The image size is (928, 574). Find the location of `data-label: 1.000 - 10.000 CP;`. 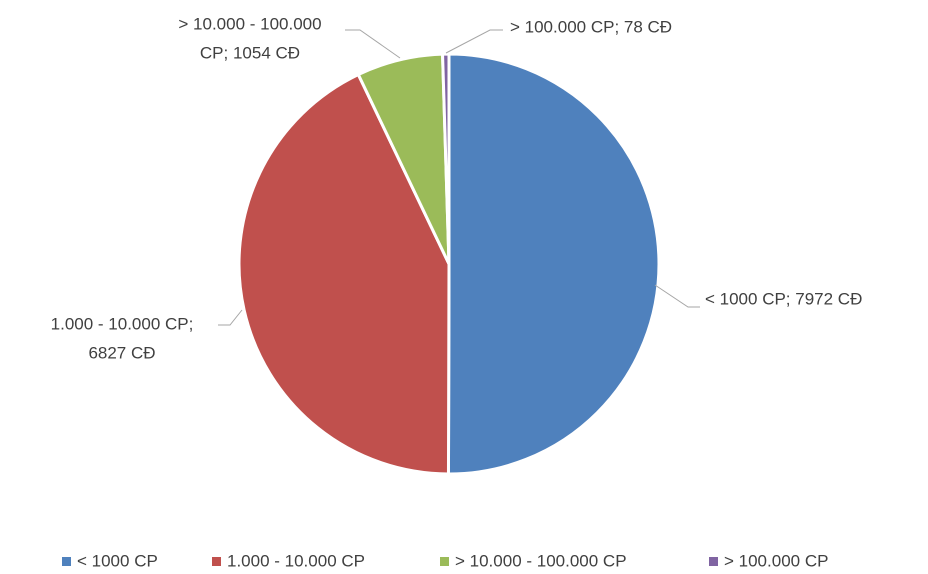

data-label: 1.000 - 10.000 CP; is located at coordinates (122, 323).